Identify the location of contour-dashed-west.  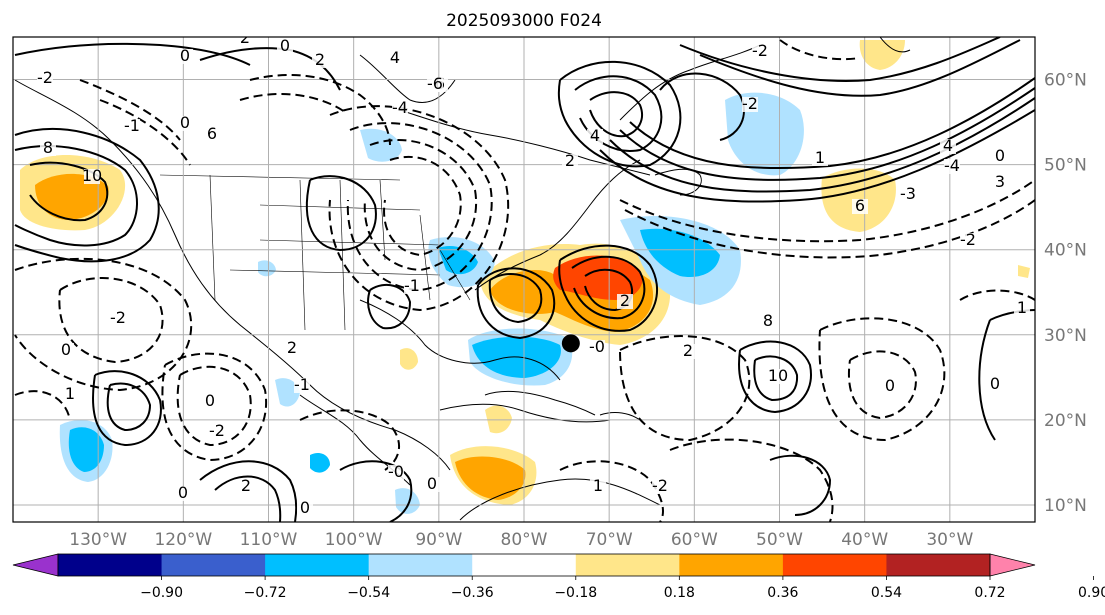
(111, 320).